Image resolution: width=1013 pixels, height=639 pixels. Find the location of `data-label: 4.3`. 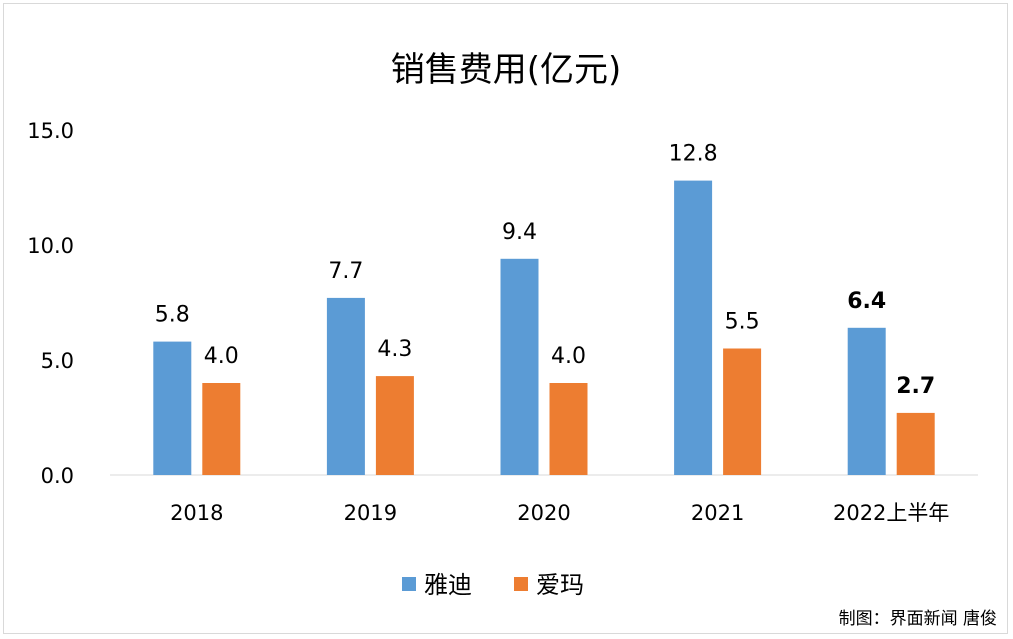

data-label: 4.3 is located at coordinates (394, 349).